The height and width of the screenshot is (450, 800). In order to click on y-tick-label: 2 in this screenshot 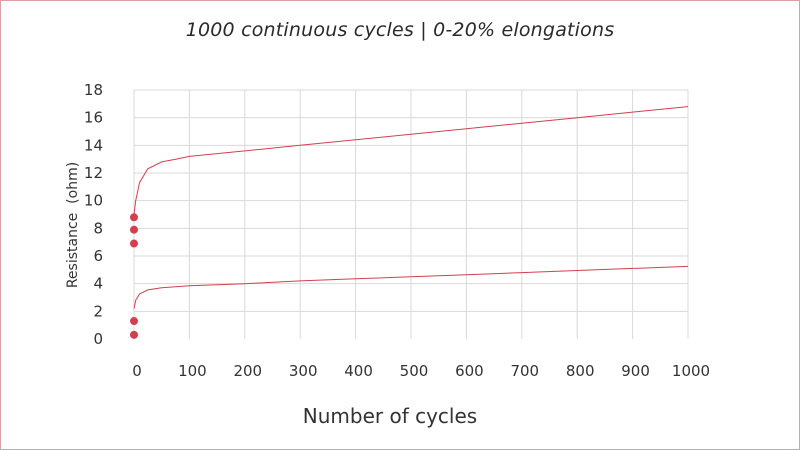, I will do `click(98, 311)`.